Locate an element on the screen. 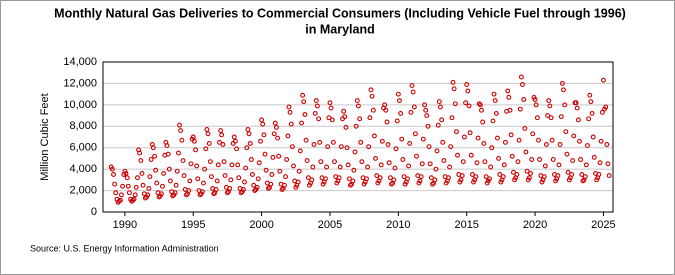 The width and height of the screenshot is (675, 275). y-tick-label: 2,000 is located at coordinates (83, 190).